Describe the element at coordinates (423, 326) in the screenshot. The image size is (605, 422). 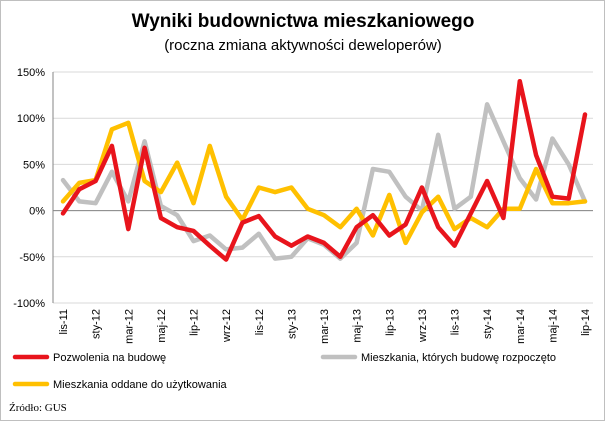
I see `x-tick-label: wrz-13` at that location.